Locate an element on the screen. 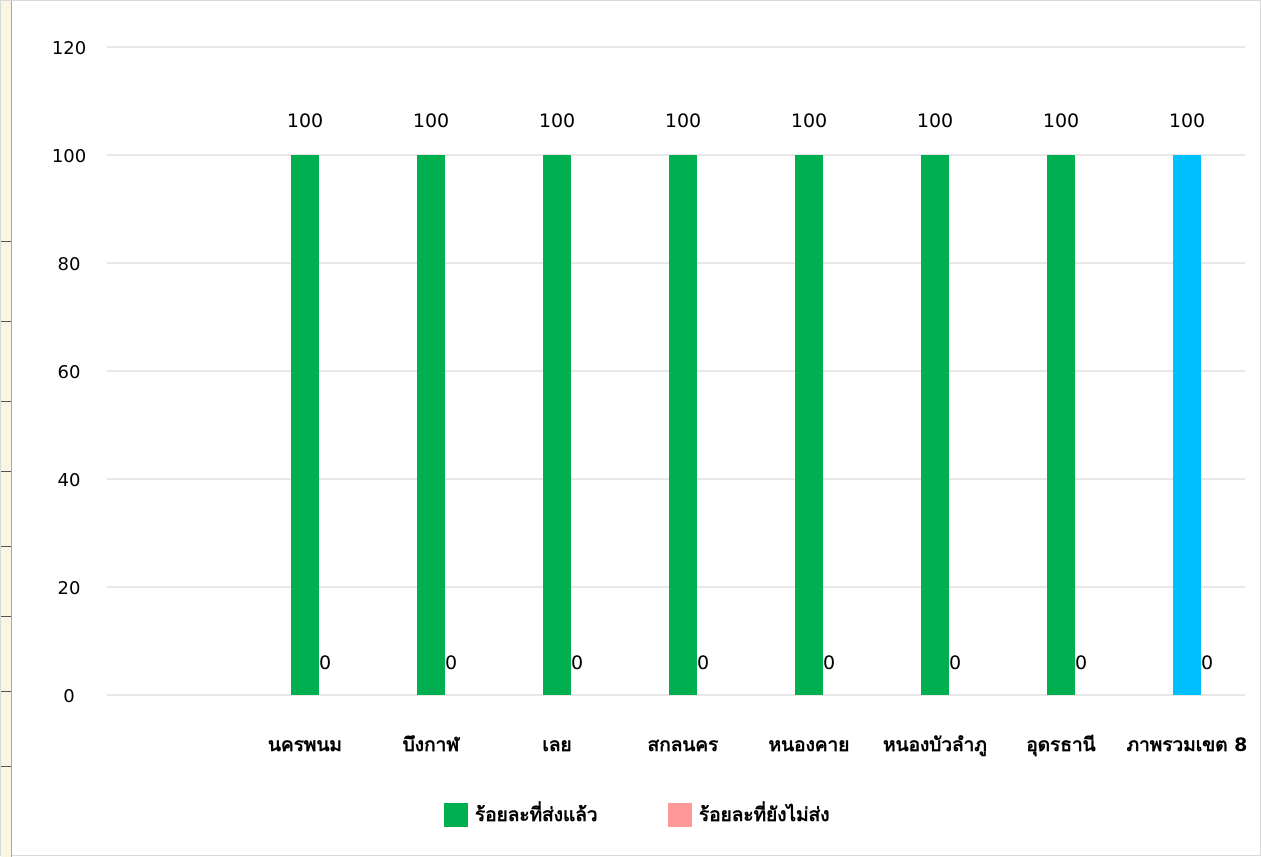  y-tick-label: 120 is located at coordinates (69, 48).